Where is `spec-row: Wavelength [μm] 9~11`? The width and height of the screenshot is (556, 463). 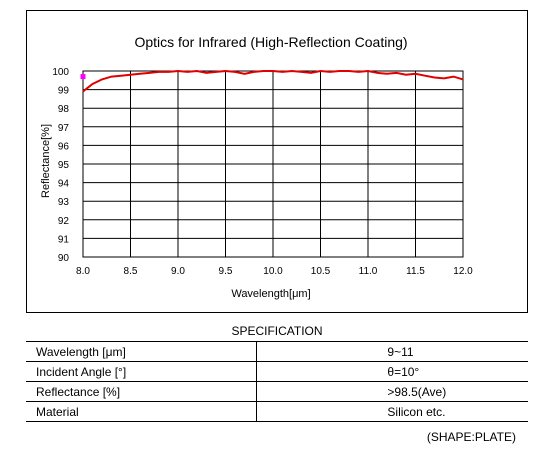 spec-row: Wavelength [μm] 9~11 is located at coordinates (277, 351).